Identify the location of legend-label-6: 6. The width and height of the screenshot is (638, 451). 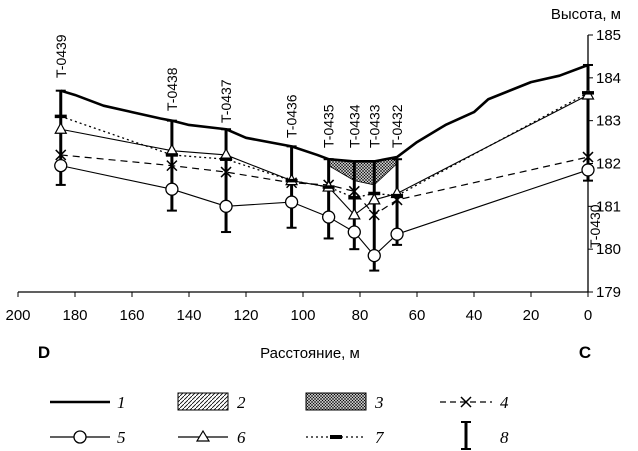
(241, 437).